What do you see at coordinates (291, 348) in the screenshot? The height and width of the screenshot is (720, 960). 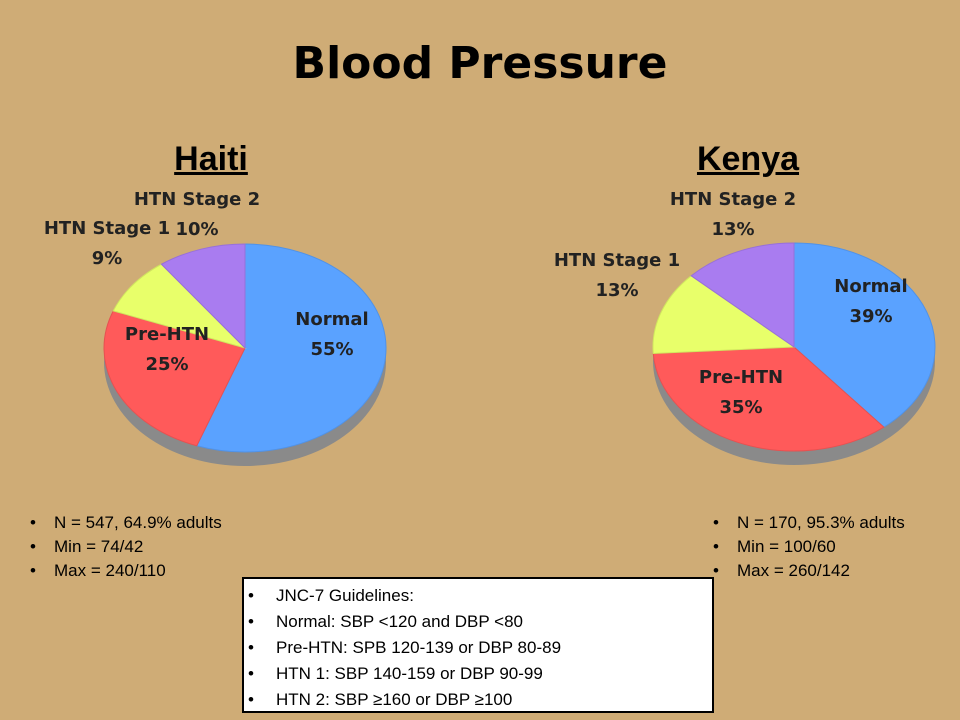 I see `haiti-slice-normal` at bounding box center [291, 348].